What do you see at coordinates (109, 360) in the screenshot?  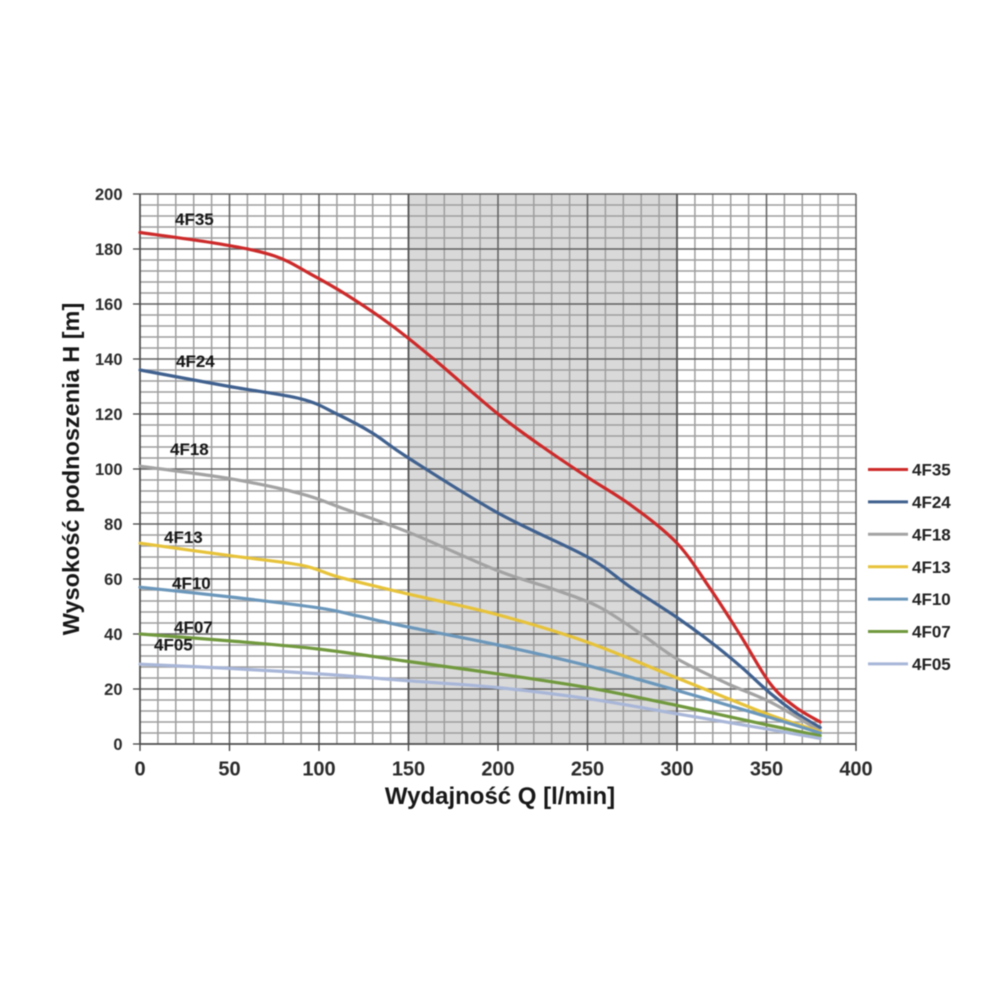 I see `svg-text: 140` at bounding box center [109, 360].